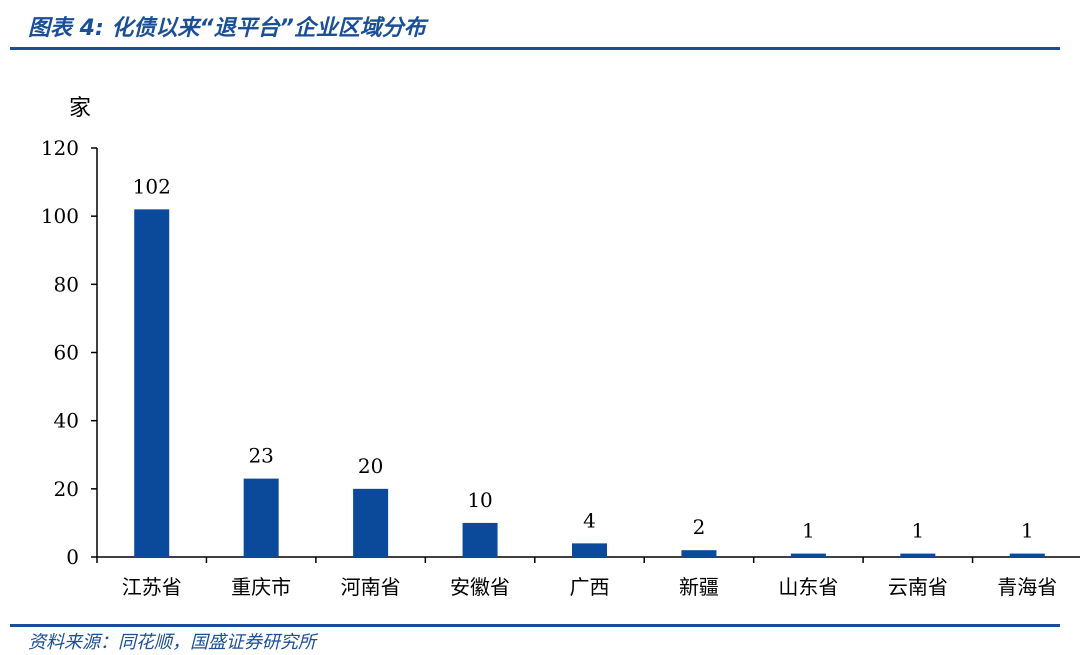  What do you see at coordinates (480, 587) in the screenshot?
I see `x-category-label: 安徽省` at bounding box center [480, 587].